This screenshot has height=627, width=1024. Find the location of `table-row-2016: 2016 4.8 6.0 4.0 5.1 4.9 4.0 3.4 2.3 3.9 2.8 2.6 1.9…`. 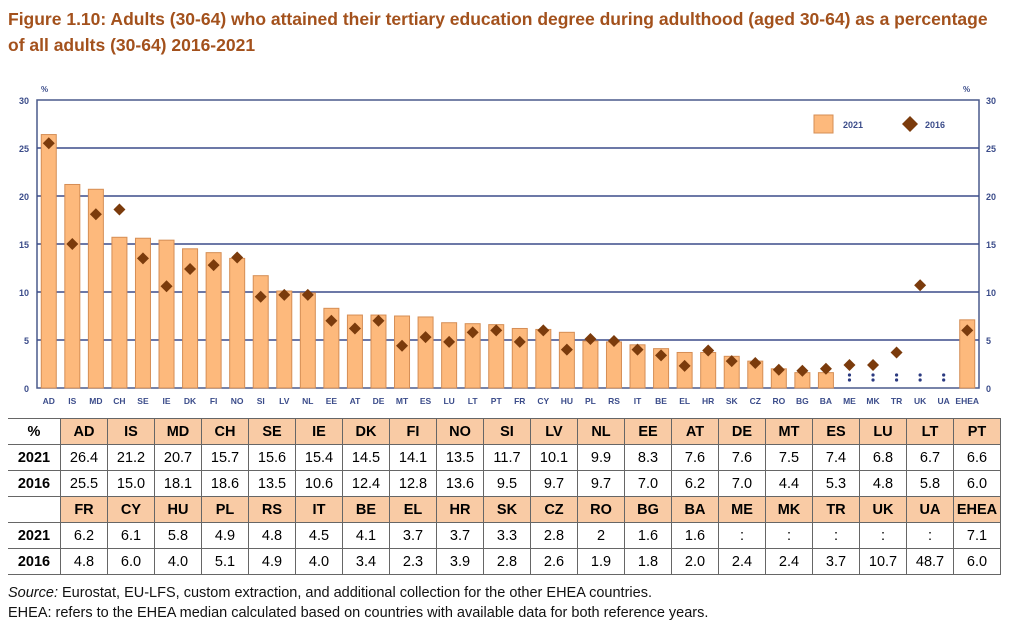

table-row-2016: 2016 4.8 6.0 4.0 5.1 4.9 4.0 3.4 2.3 3.9 2.8 2.6 1.9… is located at coordinates (504, 561).